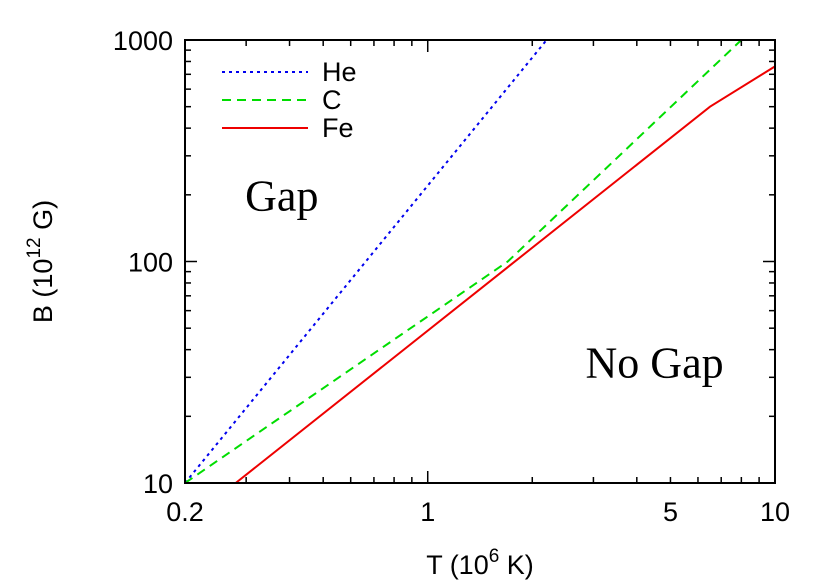  I want to click on legend-label-fe: Fe, so click(338, 128).